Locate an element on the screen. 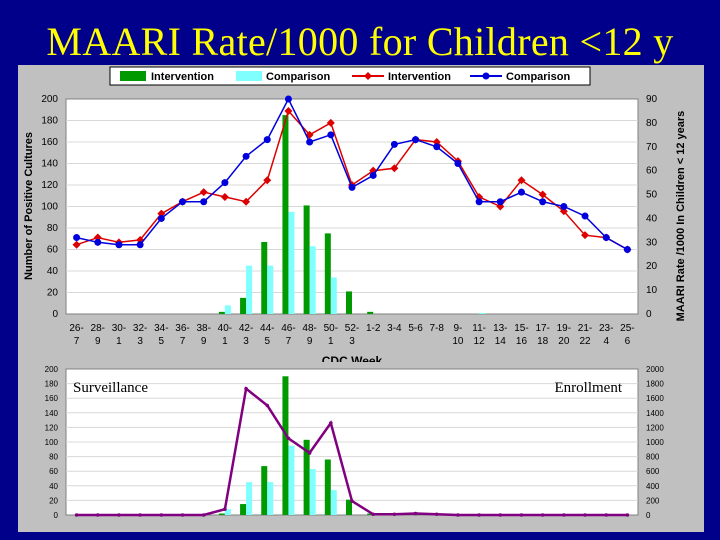 This screenshot has height=540, width=720. y2-tick-label: 60 is located at coordinates (652, 171).